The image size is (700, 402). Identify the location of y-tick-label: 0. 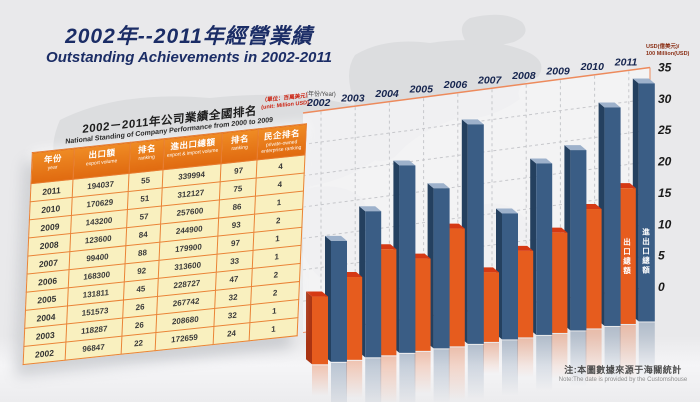
(661, 287).